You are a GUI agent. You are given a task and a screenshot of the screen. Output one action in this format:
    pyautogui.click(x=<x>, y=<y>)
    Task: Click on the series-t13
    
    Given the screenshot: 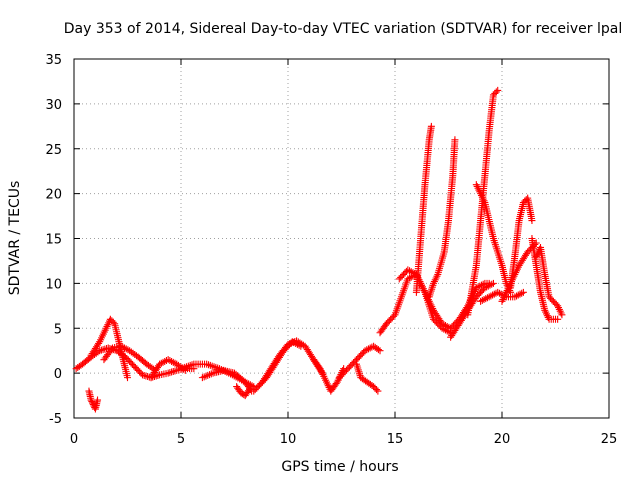 What is the action you would take?
    pyautogui.click(x=415, y=303)
    